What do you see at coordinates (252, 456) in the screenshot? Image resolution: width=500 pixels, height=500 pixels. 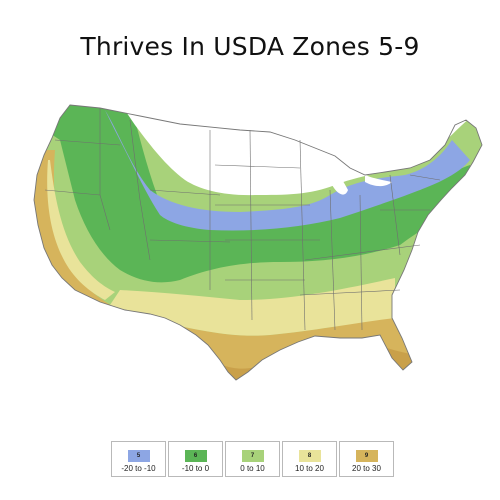 I see `legend-swatch: 7` at bounding box center [252, 456].